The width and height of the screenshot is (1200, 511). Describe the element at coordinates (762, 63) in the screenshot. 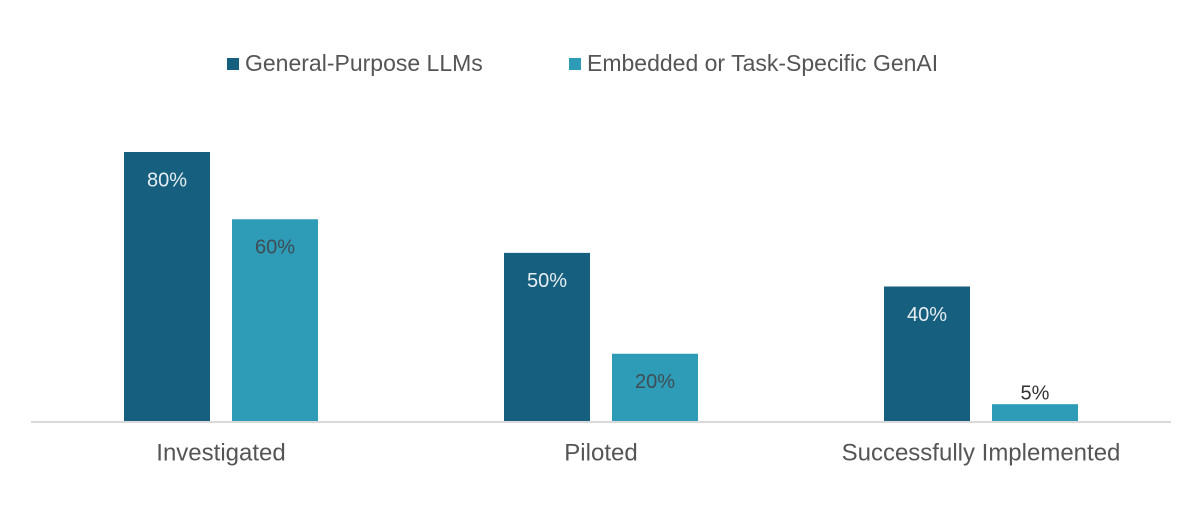

I see `legend-label: Embedded or Task-Specific GenAI` at that location.